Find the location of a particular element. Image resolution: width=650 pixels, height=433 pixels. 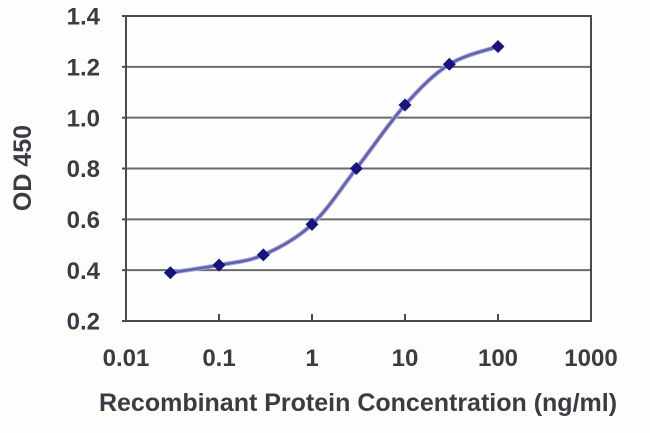

x-tick-label: 1000 is located at coordinates (590, 358).